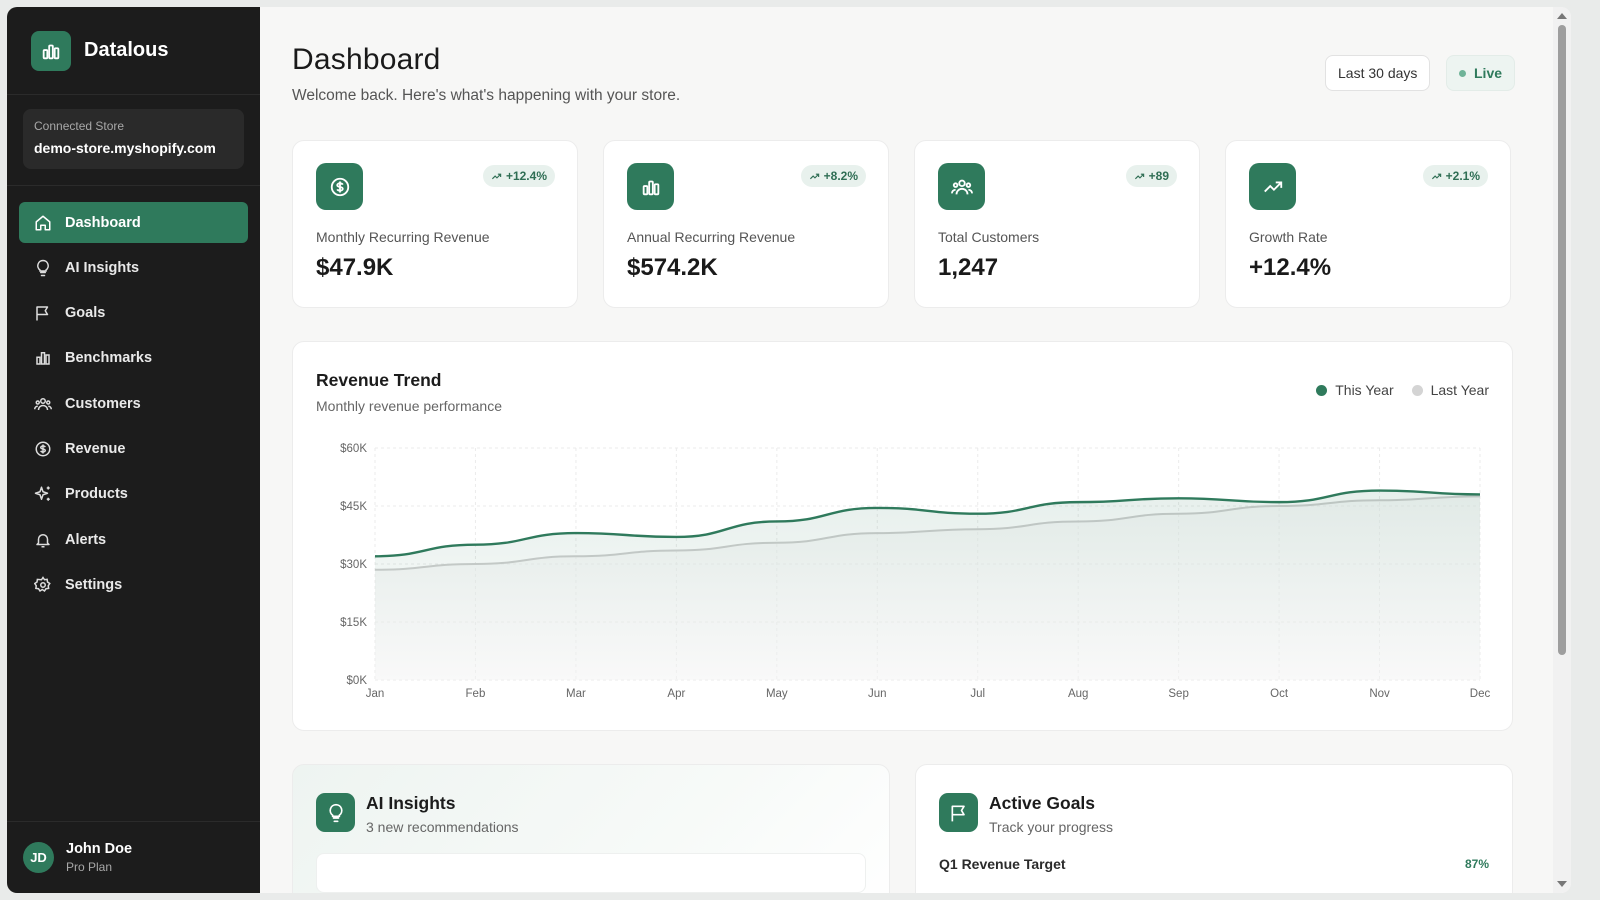 The width and height of the screenshot is (1600, 900). Describe the element at coordinates (133, 313) in the screenshot. I see `sidebar-item-goals: Goals` at that location.